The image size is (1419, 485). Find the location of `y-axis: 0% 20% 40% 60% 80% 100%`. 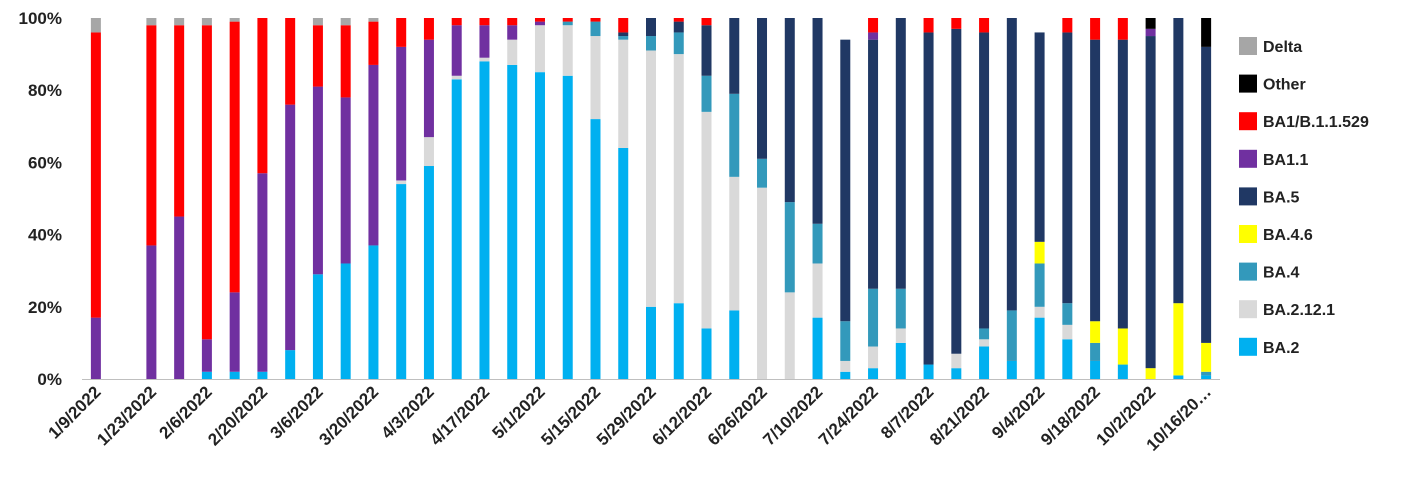

y-axis: 0% 20% 40% 60% 80% 100% is located at coordinates (40, 199).